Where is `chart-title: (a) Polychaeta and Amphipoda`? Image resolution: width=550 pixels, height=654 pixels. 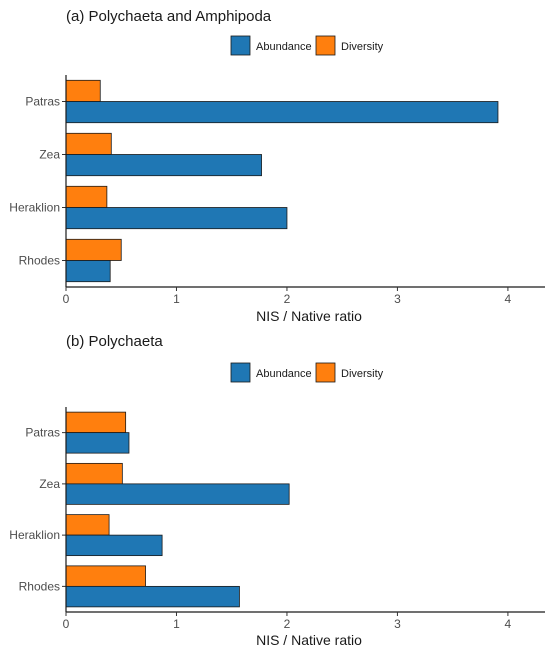
chart-title: (a) Polychaeta and Amphipoda is located at coordinates (169, 16).